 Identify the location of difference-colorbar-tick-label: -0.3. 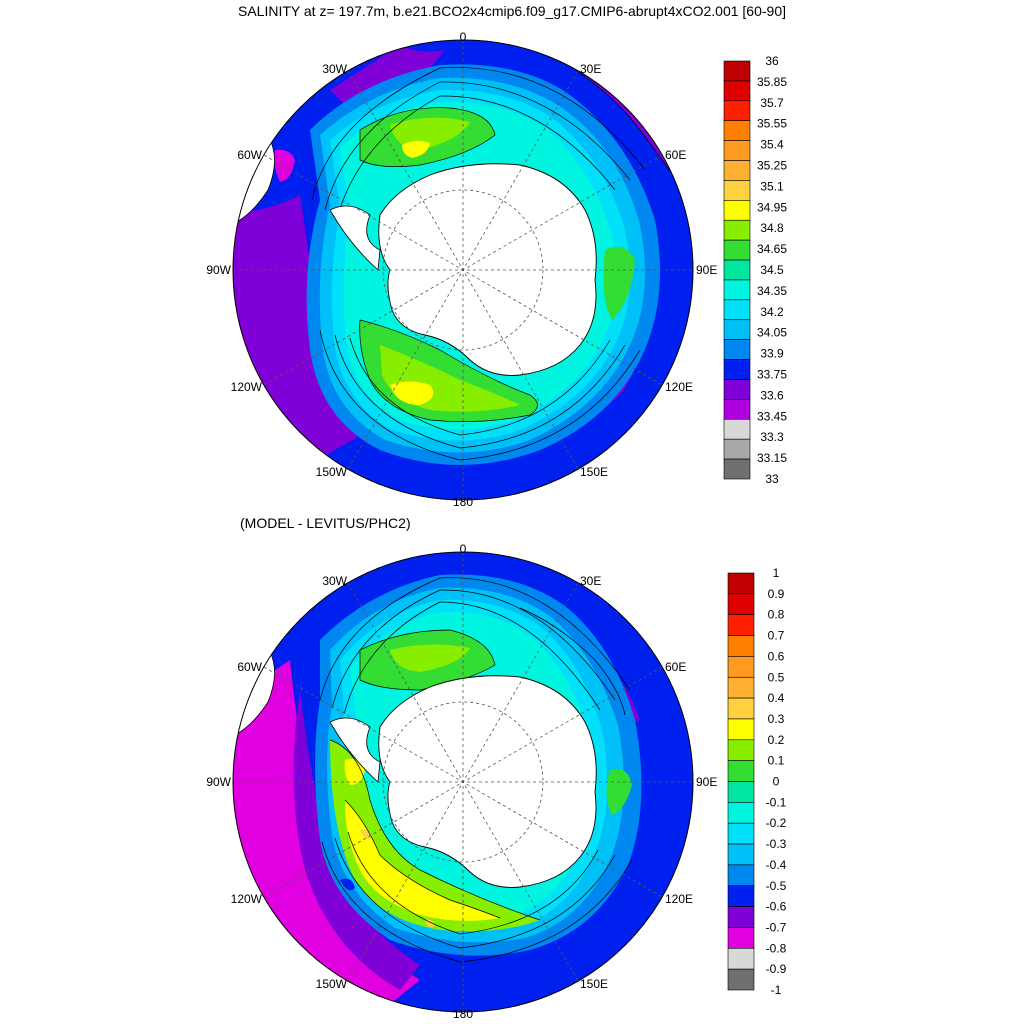
(776, 844).